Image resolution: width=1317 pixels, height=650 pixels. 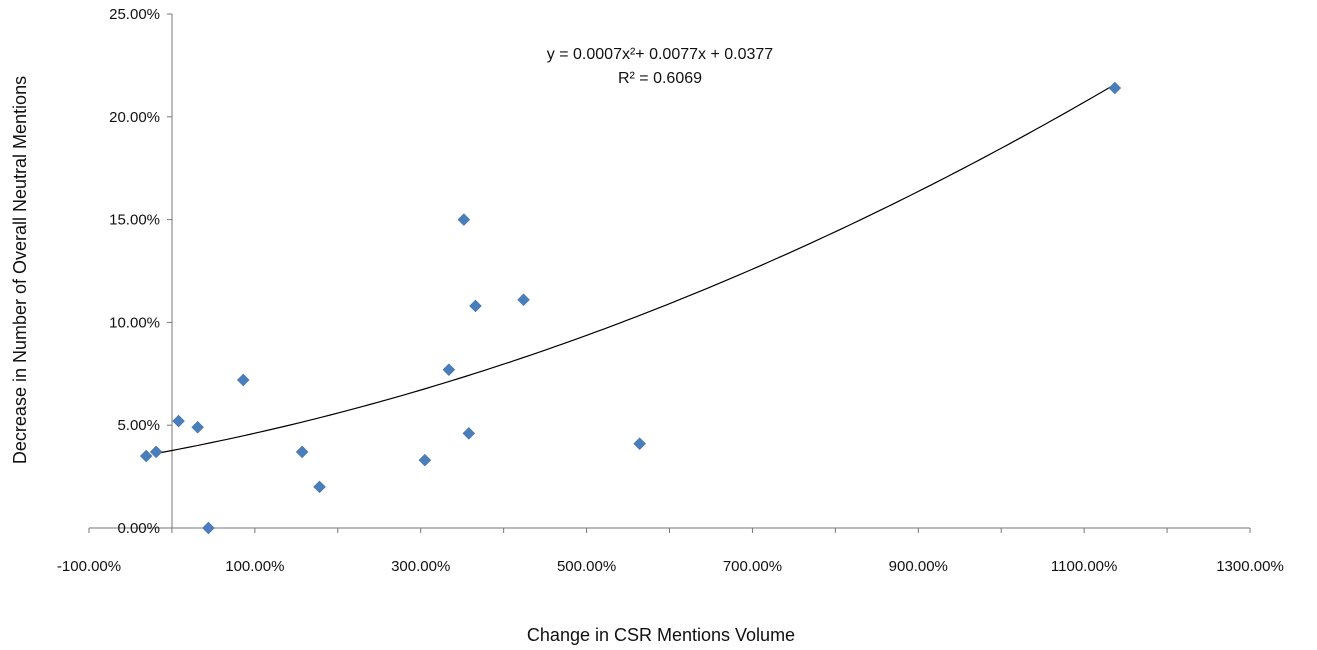 I want to click on x-tick-label: 500.00%, so click(x=586, y=566).